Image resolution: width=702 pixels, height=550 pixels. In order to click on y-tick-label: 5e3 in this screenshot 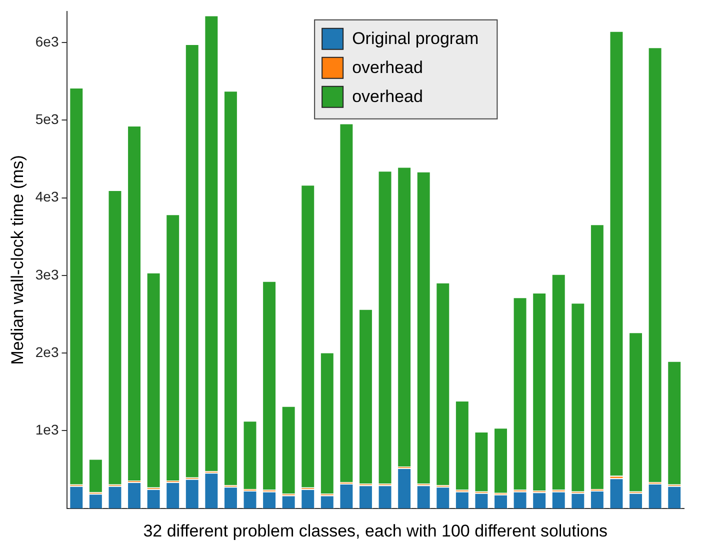, I will do `click(47, 118)`.